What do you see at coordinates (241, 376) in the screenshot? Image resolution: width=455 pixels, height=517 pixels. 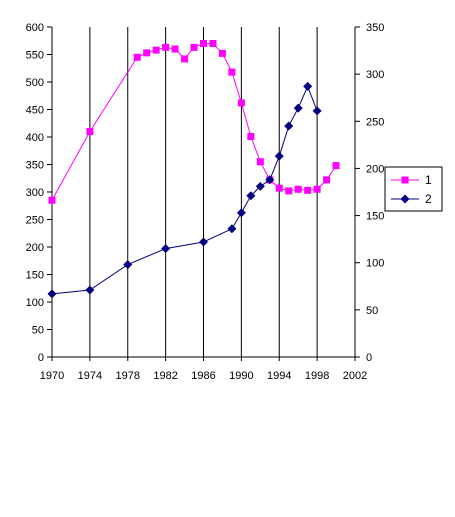 I see `x-tick-label: 1990` at bounding box center [241, 376].